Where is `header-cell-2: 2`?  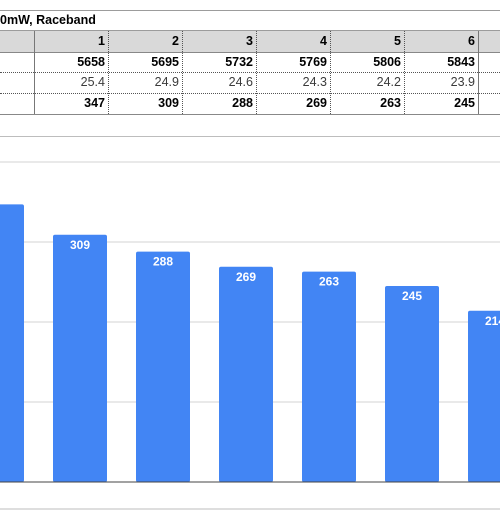
header-cell-2: 2 is located at coordinates (175, 41).